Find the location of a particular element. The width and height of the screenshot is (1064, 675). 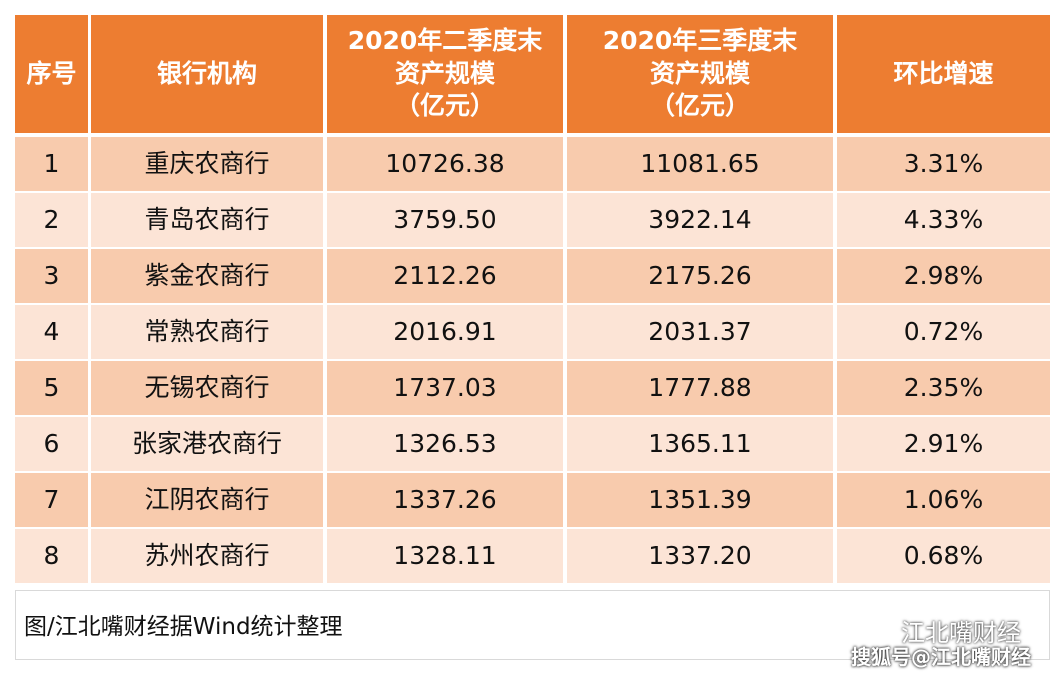

table-cell: 1777.88 is located at coordinates (700, 388).